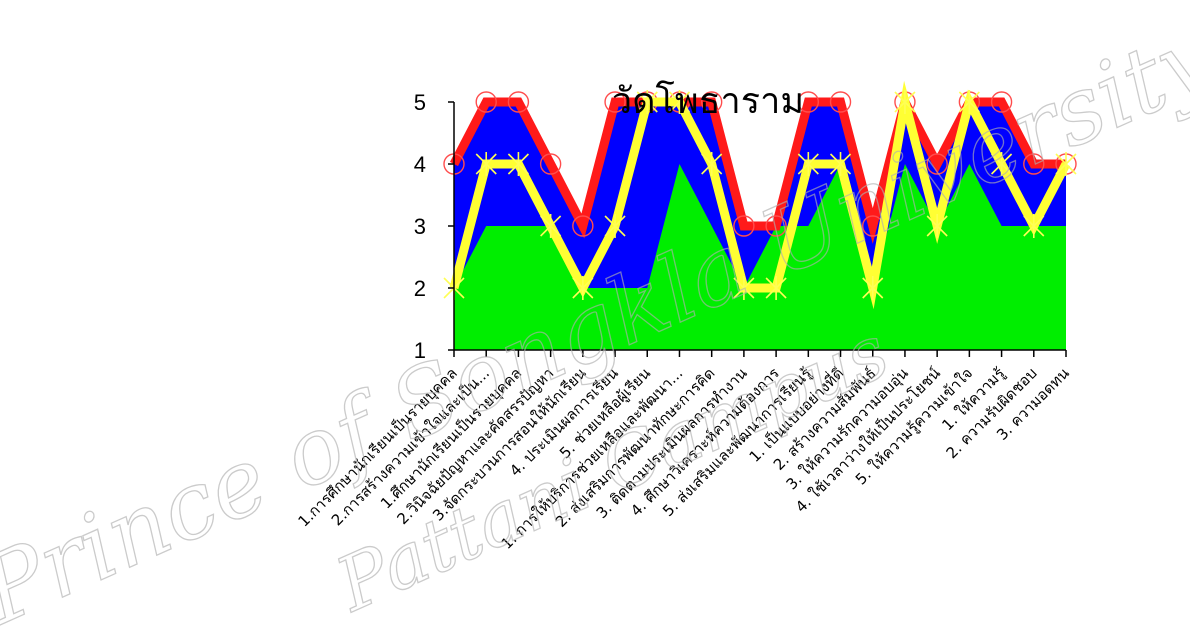  What do you see at coordinates (420, 288) in the screenshot?
I see `y-tick-label: 2` at bounding box center [420, 288].